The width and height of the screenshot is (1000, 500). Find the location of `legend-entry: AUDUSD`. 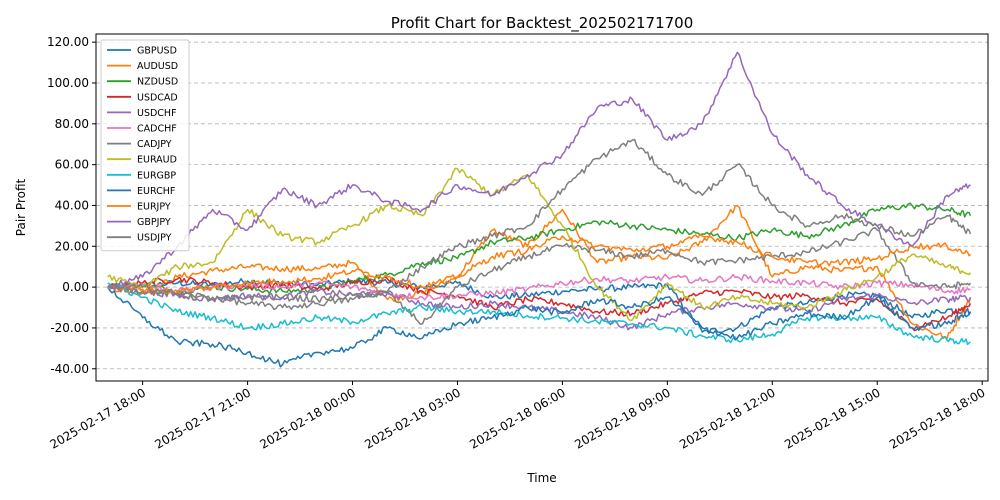

legend-entry: AUDUSD is located at coordinates (157, 66).